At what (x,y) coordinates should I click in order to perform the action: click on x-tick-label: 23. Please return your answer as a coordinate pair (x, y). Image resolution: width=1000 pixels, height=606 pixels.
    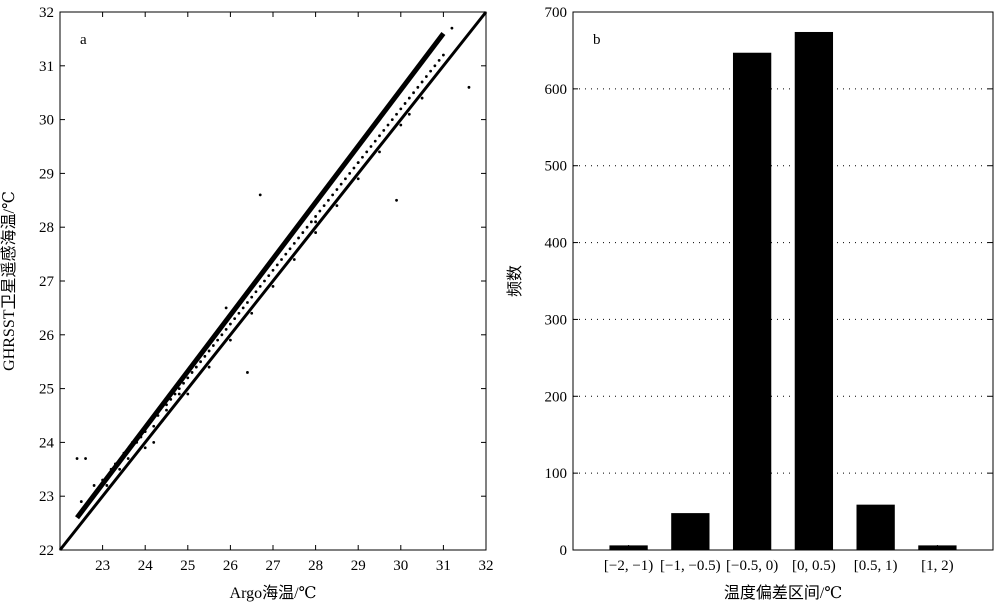
    Looking at the image, I should click on (102, 566).